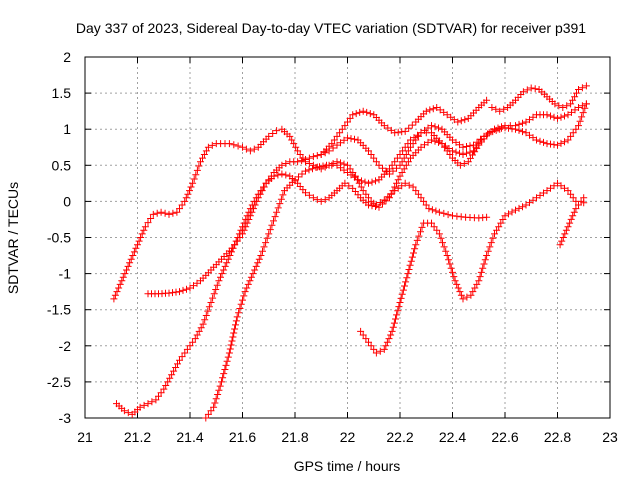 This screenshot has height=480, width=640. Describe the element at coordinates (13, 238) in the screenshot. I see `y-axis-label: SDTVAR / TECUs` at that location.